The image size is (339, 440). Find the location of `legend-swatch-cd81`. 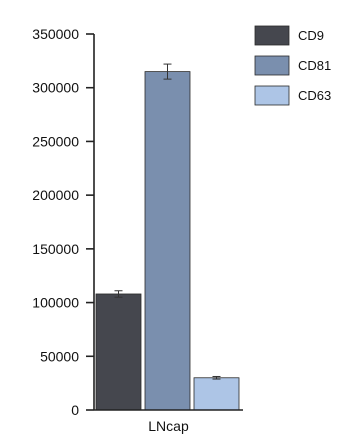

legend-swatch-cd81 is located at coordinates (272, 65).